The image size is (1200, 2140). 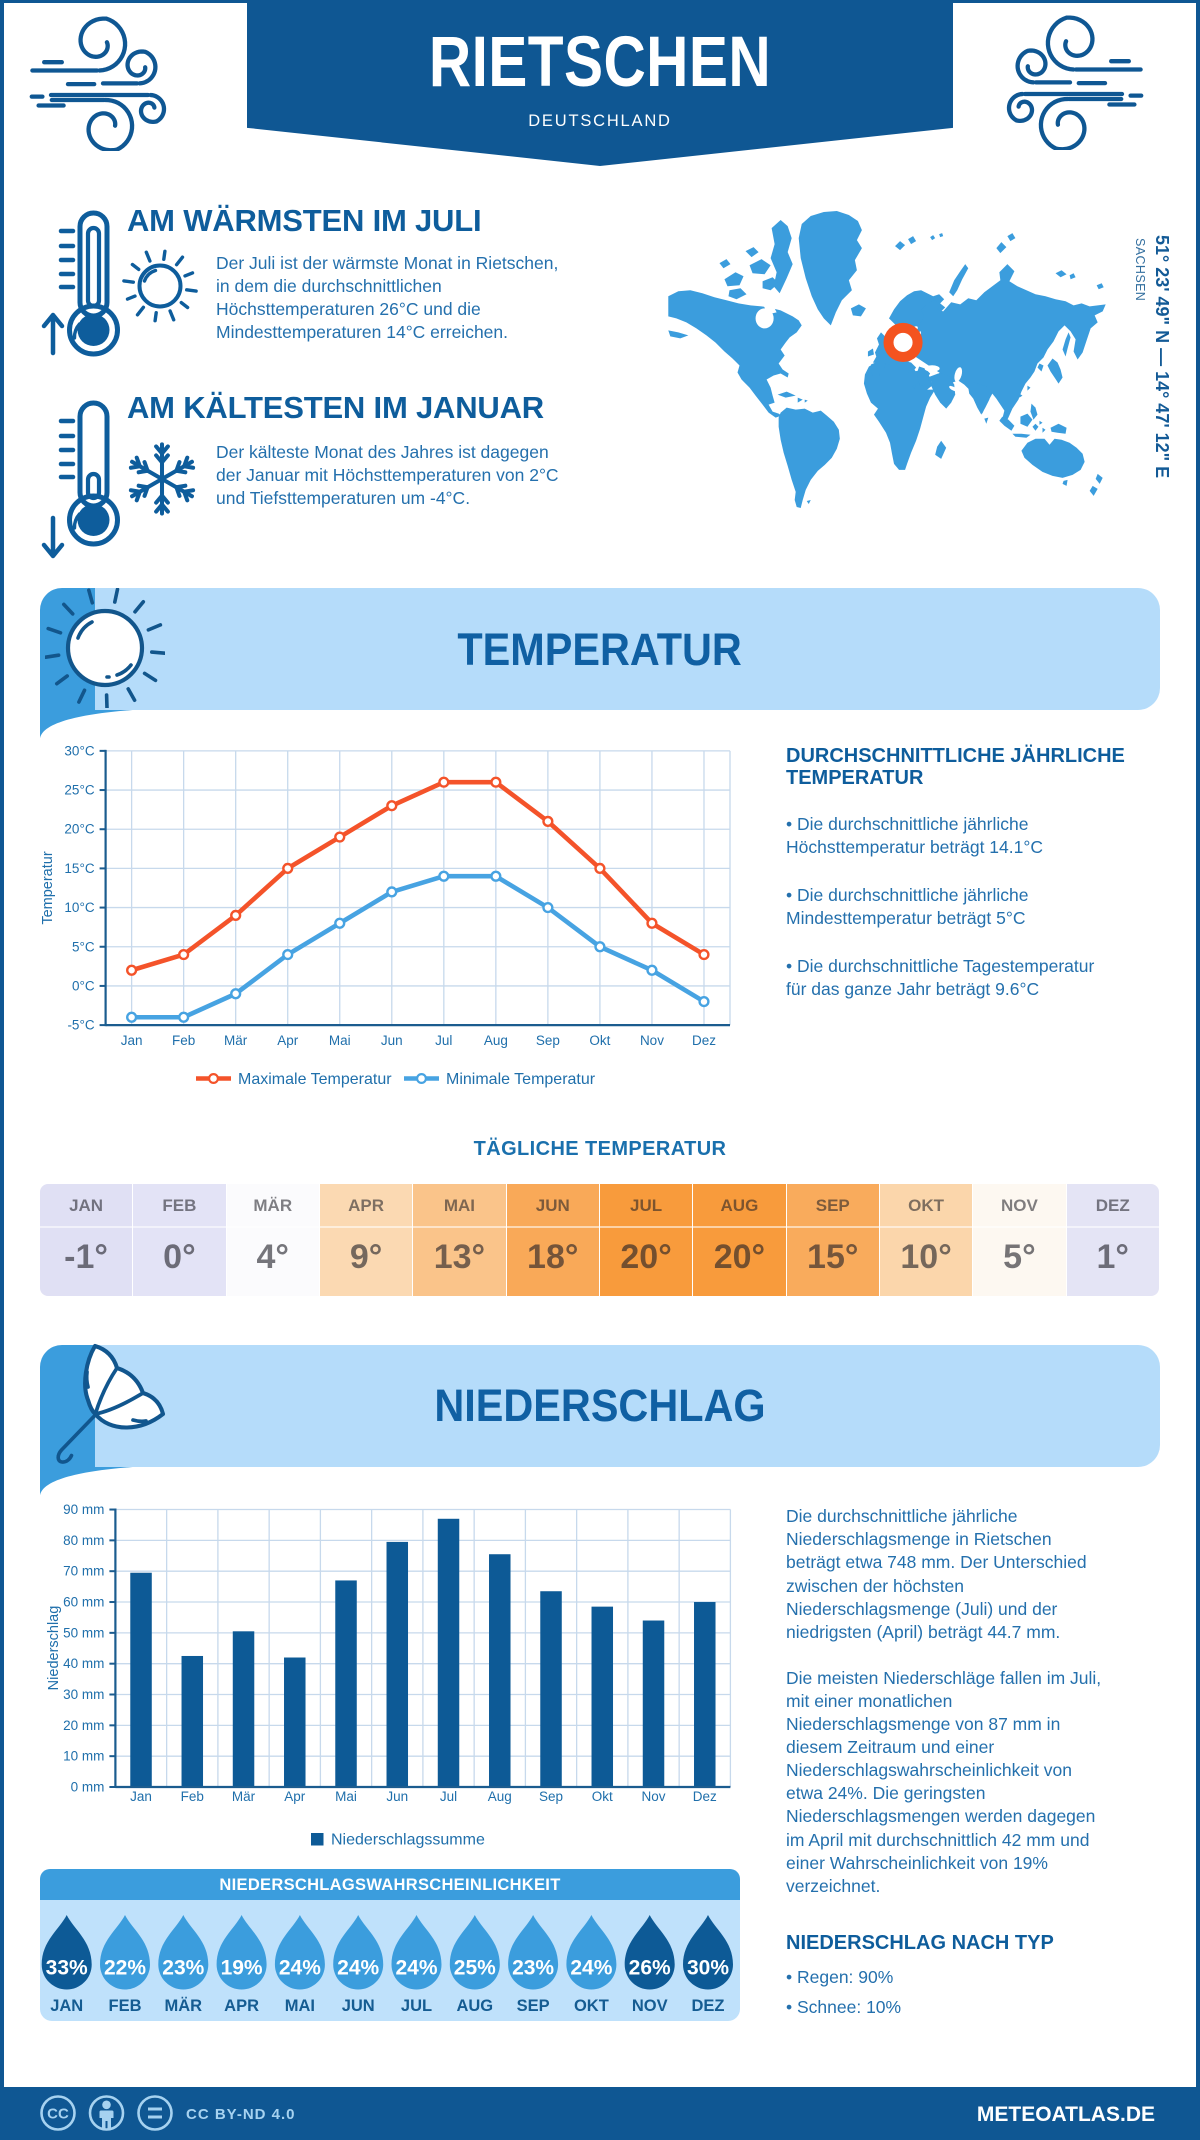 What do you see at coordinates (708, 2006) in the screenshot?
I see `svg-text: DEZ` at bounding box center [708, 2006].